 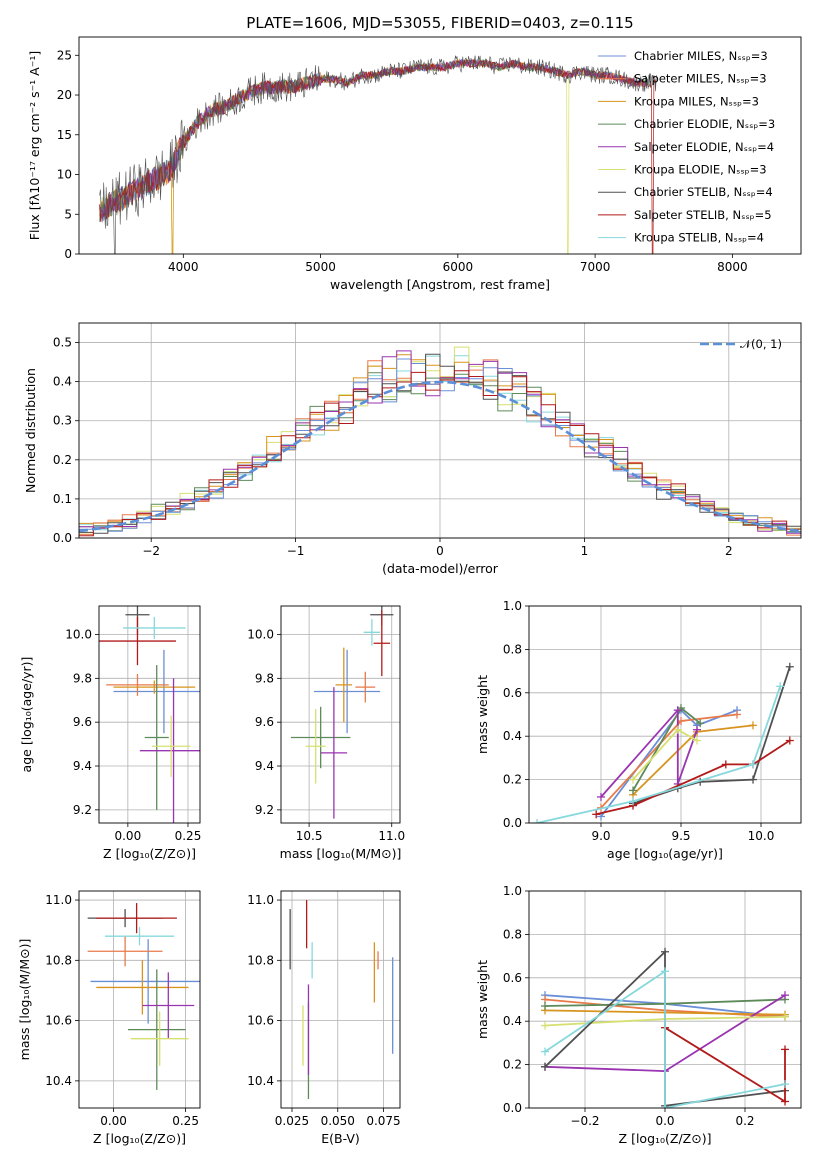 What do you see at coordinates (62, 421) in the screenshot?
I see `y-tick-label: 0.3` at bounding box center [62, 421].